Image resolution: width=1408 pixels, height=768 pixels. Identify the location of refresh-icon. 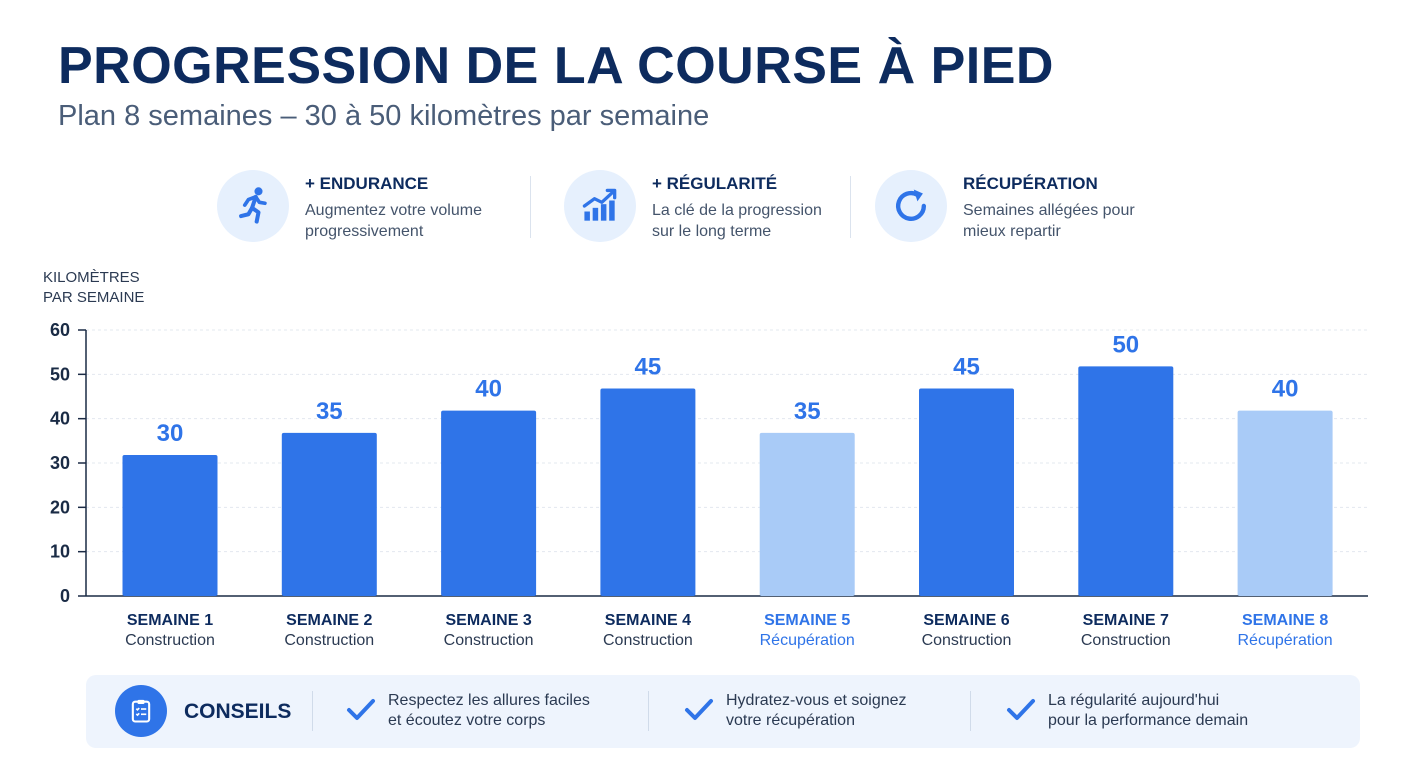
(911, 206).